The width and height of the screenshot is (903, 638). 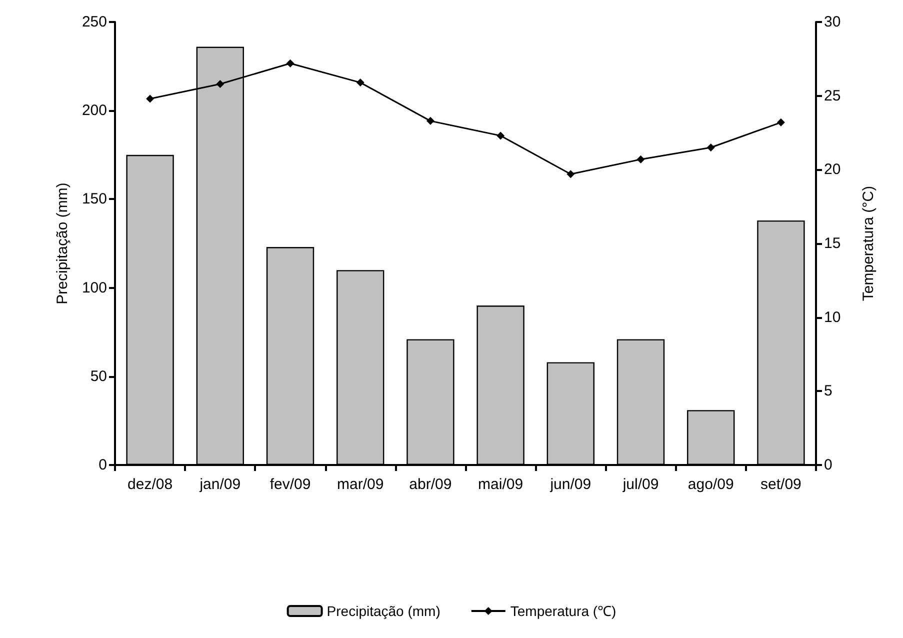 I want to click on y-axis-title: Precipitação (mm), so click(x=62, y=243).